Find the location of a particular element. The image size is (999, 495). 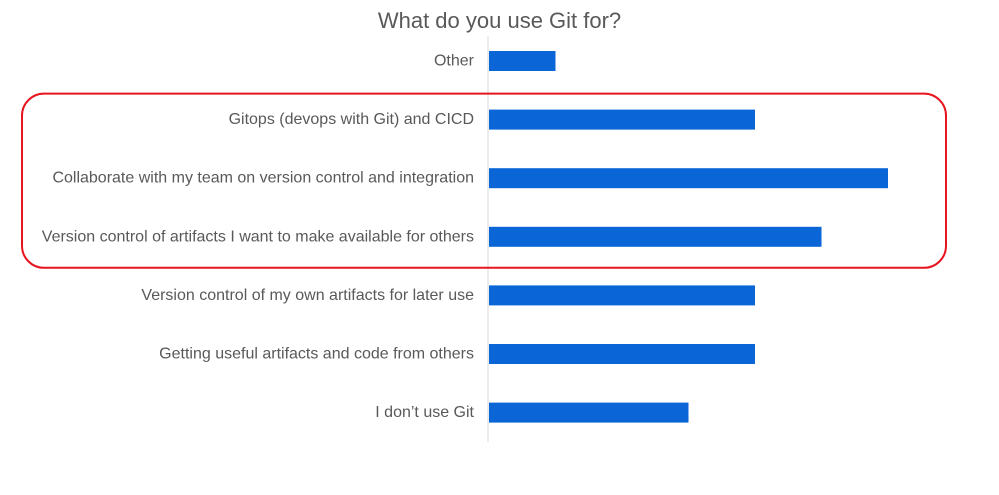

category-label: Gitops (devops with Git) and CICD is located at coordinates (351, 119).